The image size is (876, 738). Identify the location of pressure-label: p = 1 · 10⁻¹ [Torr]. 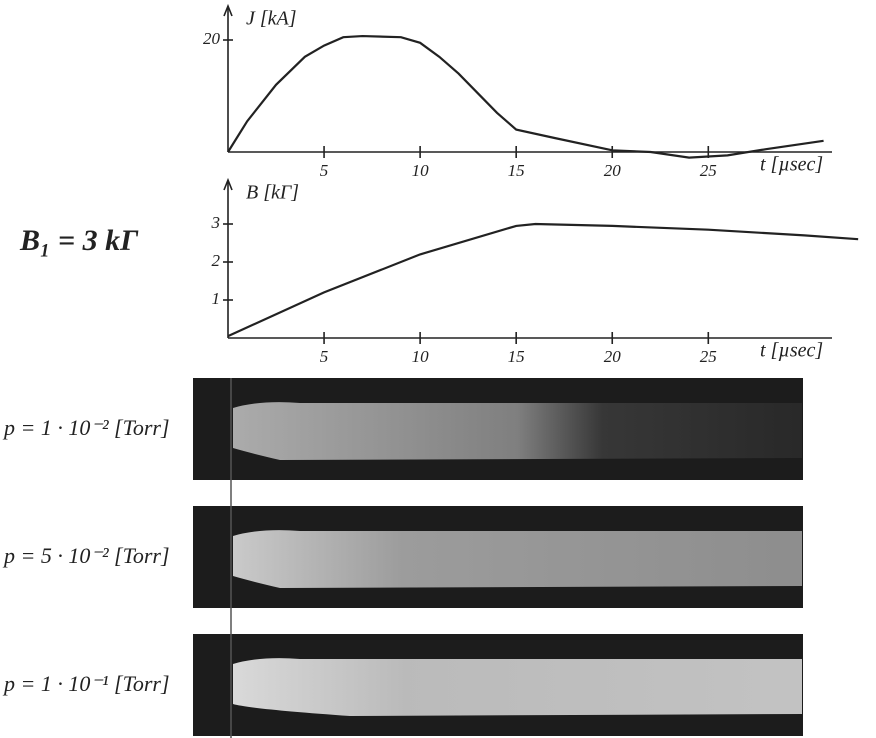
(86, 683).